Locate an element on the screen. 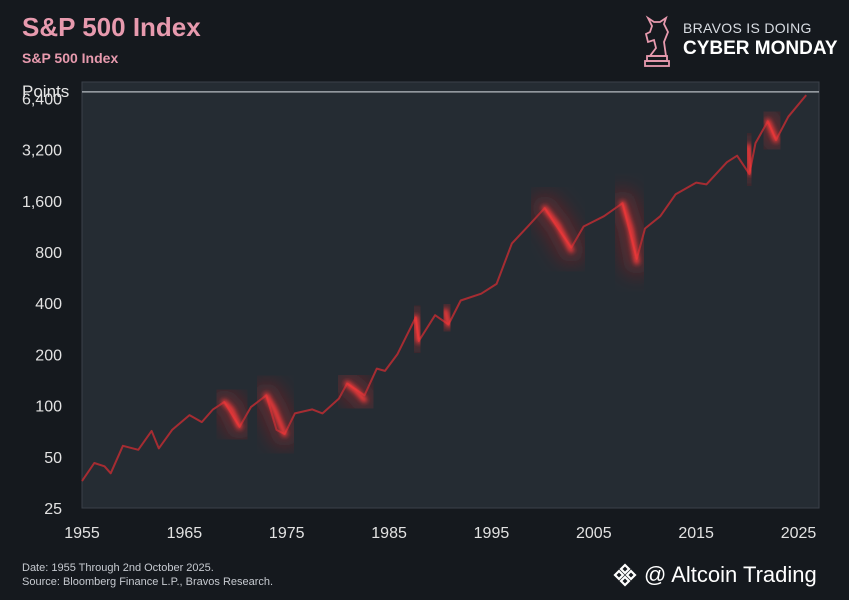 Image resolution: width=849 pixels, height=600 pixels. y-tick-label: 3,200 is located at coordinates (42, 151).